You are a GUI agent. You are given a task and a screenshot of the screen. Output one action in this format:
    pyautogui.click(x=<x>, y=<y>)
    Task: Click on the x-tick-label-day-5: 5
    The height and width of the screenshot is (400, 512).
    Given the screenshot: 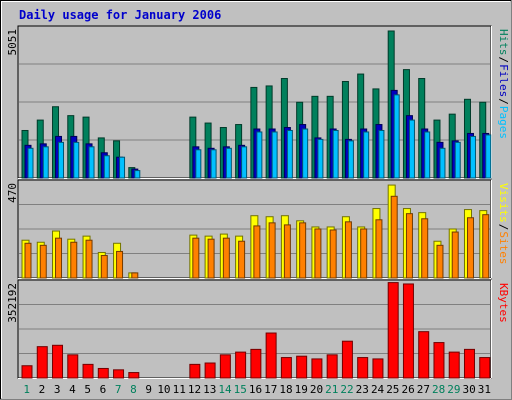 What is the action you would take?
    pyautogui.click(x=87, y=389)
    